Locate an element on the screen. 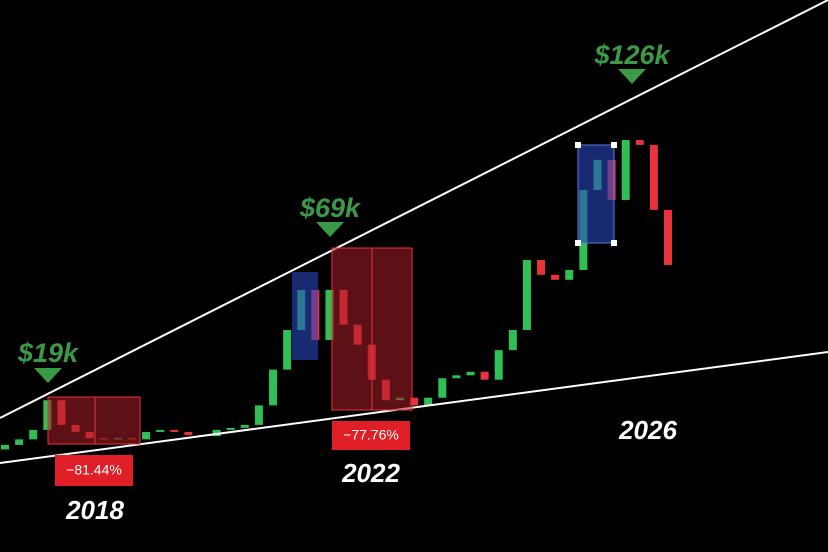 Image resolution: width=828 pixels, height=552 pixels. year-label: 2018 is located at coordinates (94, 510).